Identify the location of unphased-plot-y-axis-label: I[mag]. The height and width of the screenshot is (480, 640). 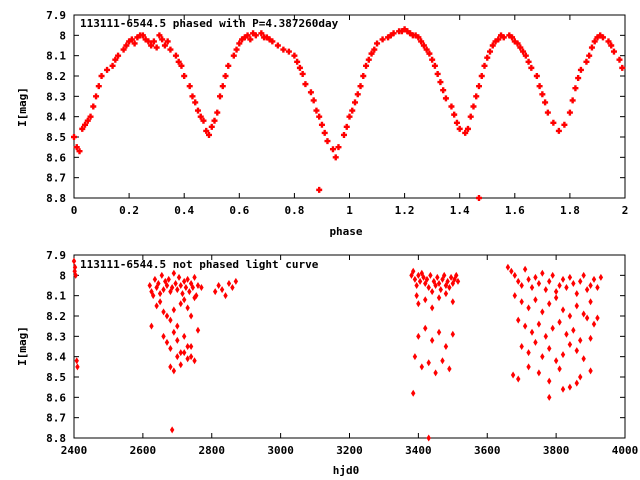
(22, 346).